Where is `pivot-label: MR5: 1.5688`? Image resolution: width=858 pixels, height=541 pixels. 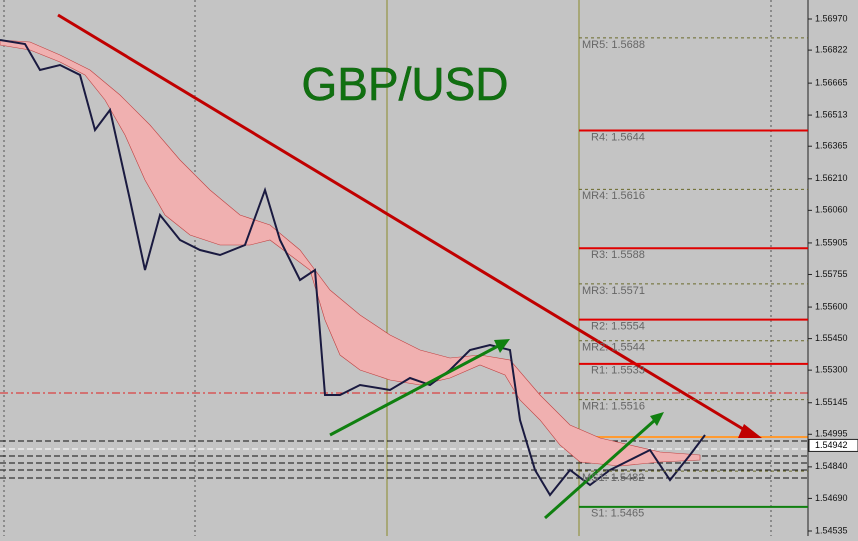 pivot-label: MR5: 1.5688 is located at coordinates (613, 45).